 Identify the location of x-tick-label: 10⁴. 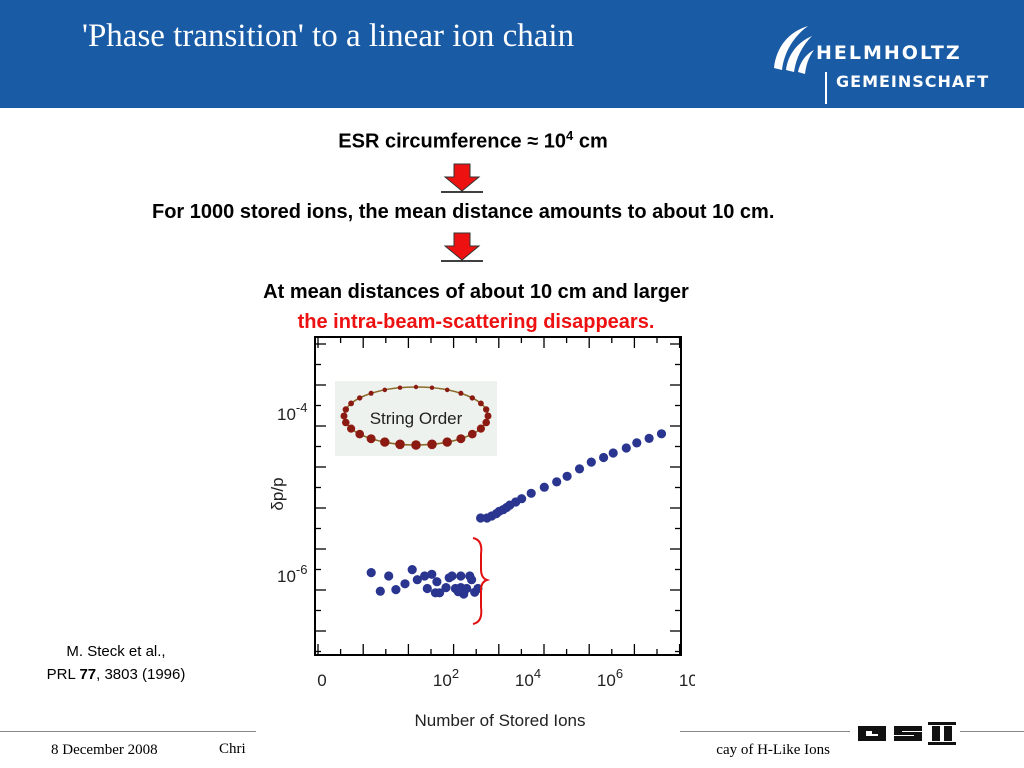
(528, 678).